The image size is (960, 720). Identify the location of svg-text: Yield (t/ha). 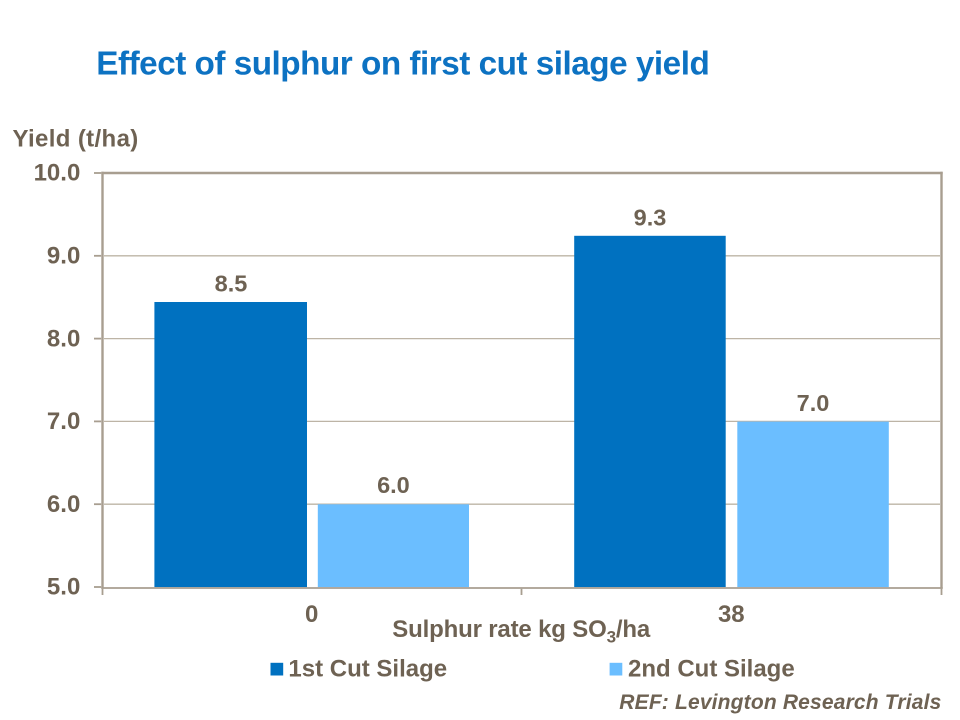
(76, 138).